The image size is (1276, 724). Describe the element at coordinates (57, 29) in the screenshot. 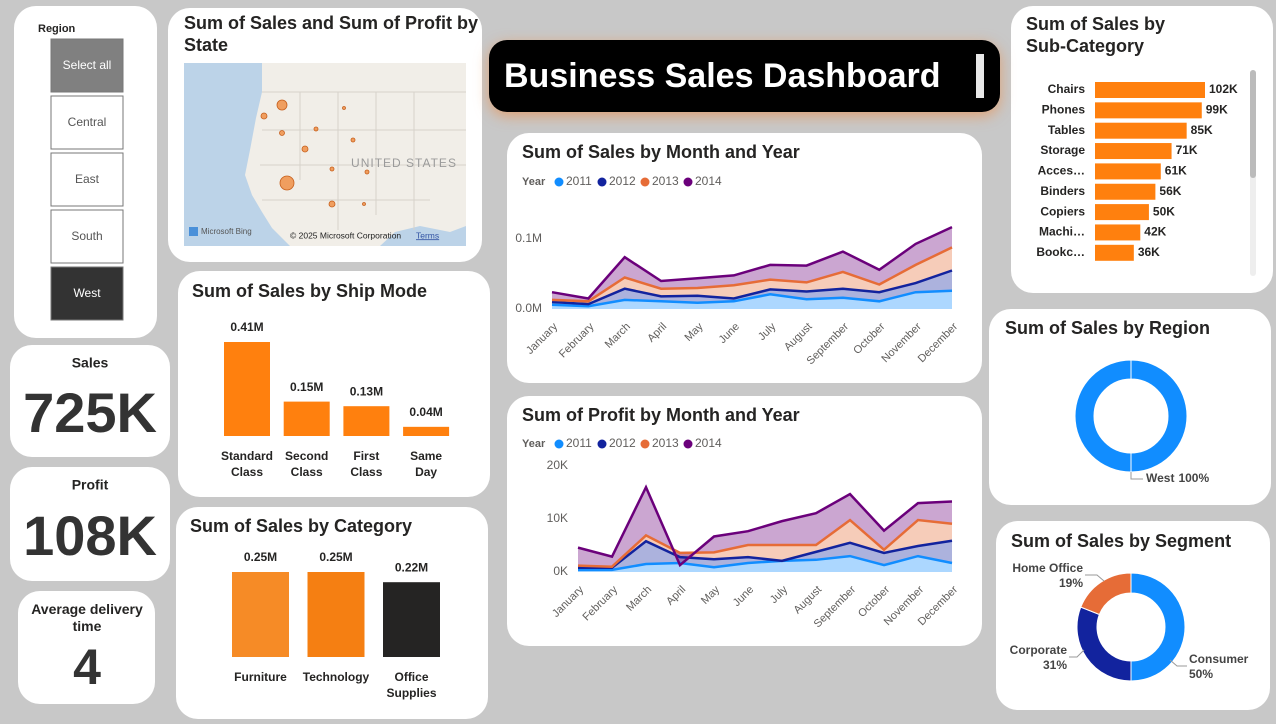

I see `slicer-title: Region` at that location.